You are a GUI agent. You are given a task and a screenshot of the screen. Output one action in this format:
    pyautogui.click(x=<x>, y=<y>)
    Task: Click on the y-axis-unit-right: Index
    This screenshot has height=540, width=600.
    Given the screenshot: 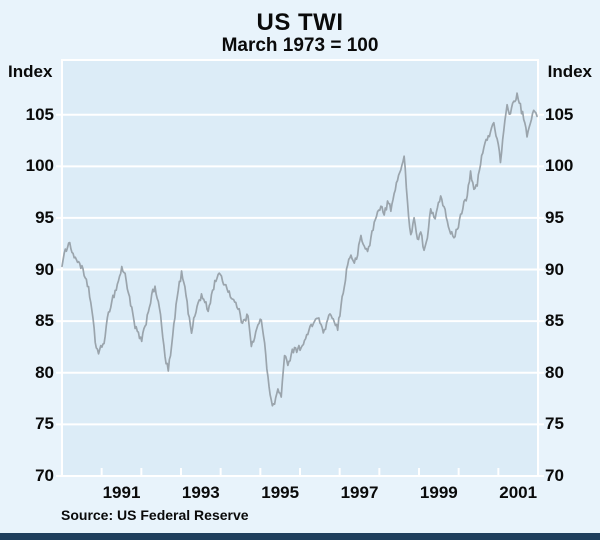 What is the action you would take?
    pyautogui.click(x=569, y=71)
    